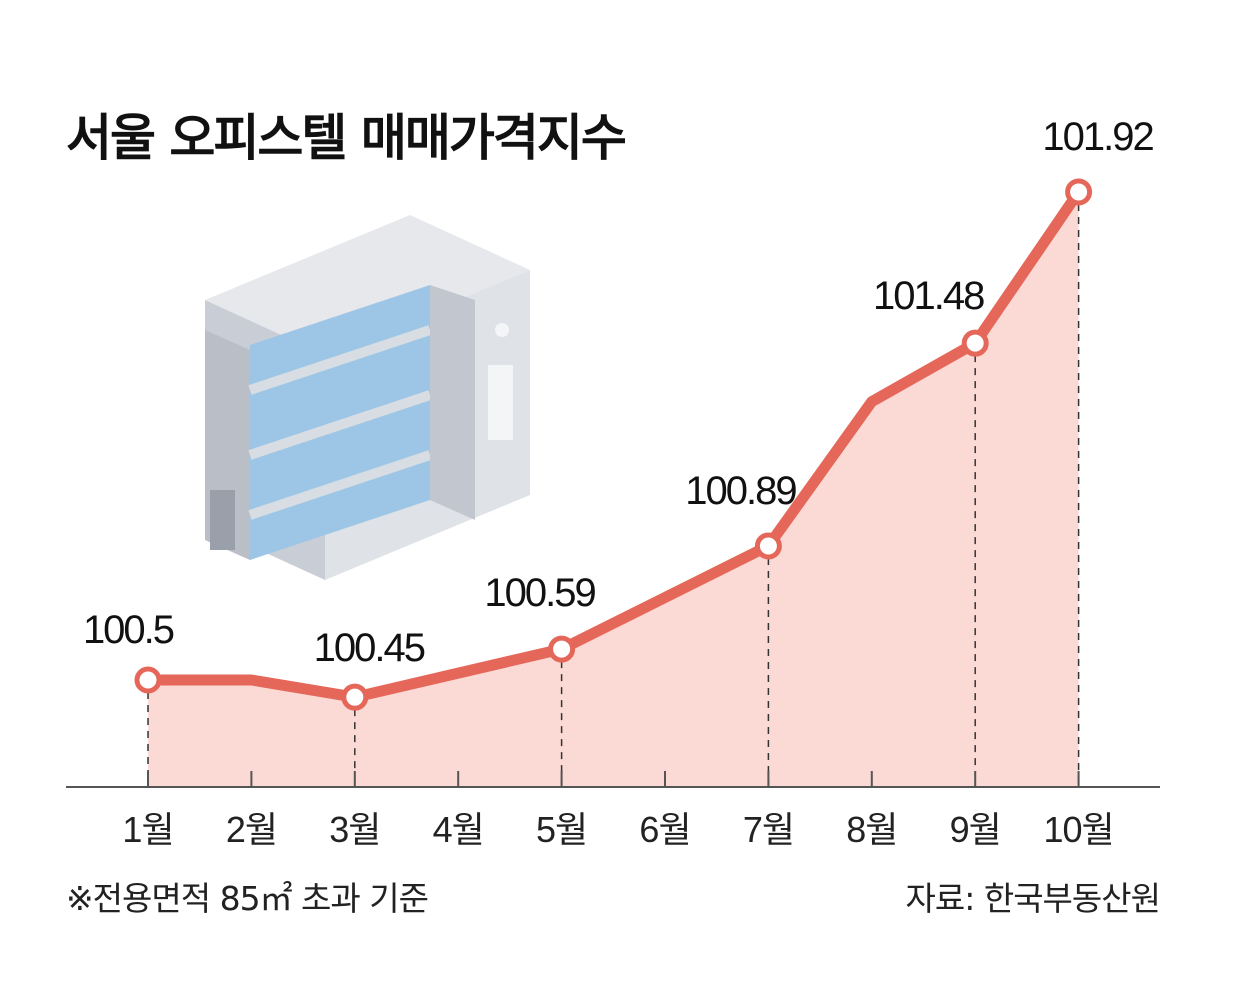 This screenshot has width=1260, height=981. Describe the element at coordinates (369, 648) in the screenshot. I see `data-label: 100.45` at that location.